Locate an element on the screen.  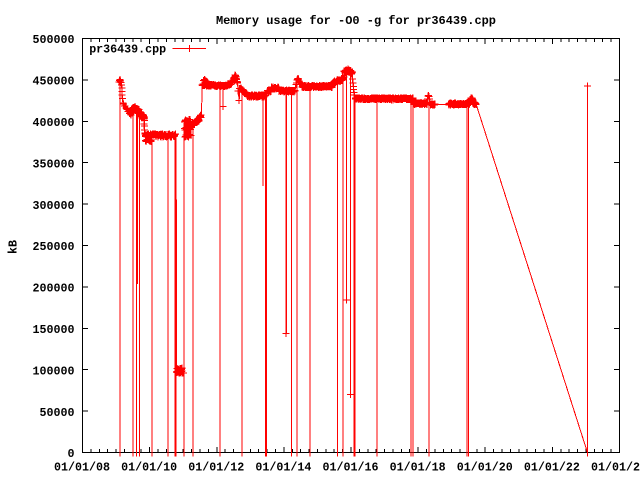
svg-text: 01/01/22 is located at coordinates (552, 468).